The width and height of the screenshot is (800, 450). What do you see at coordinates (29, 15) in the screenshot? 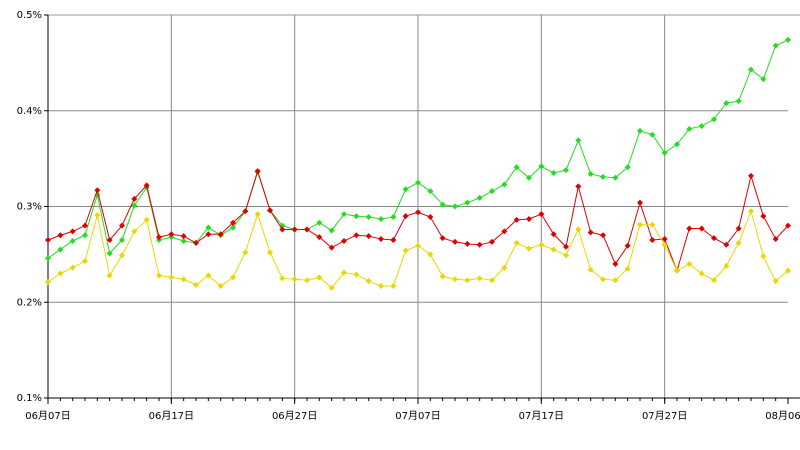
I see `y-tick-label: 0.5%` at bounding box center [29, 15].